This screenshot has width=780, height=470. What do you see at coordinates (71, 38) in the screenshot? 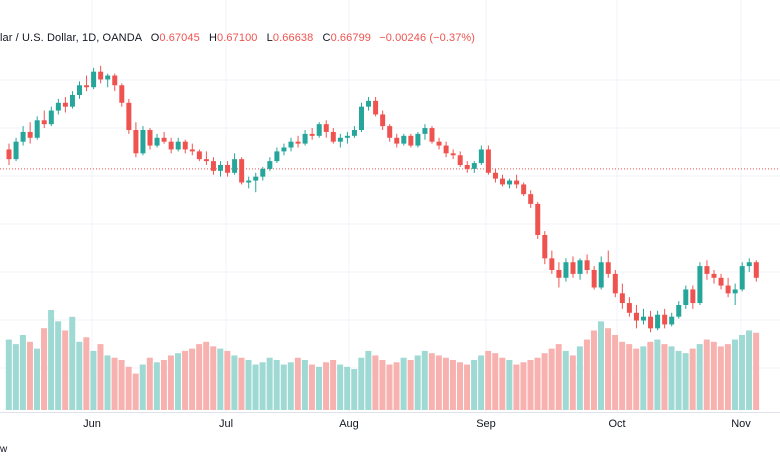
I see `legend-symbol: lar / U.S. Dollar, 1D, OANDA` at bounding box center [71, 38].